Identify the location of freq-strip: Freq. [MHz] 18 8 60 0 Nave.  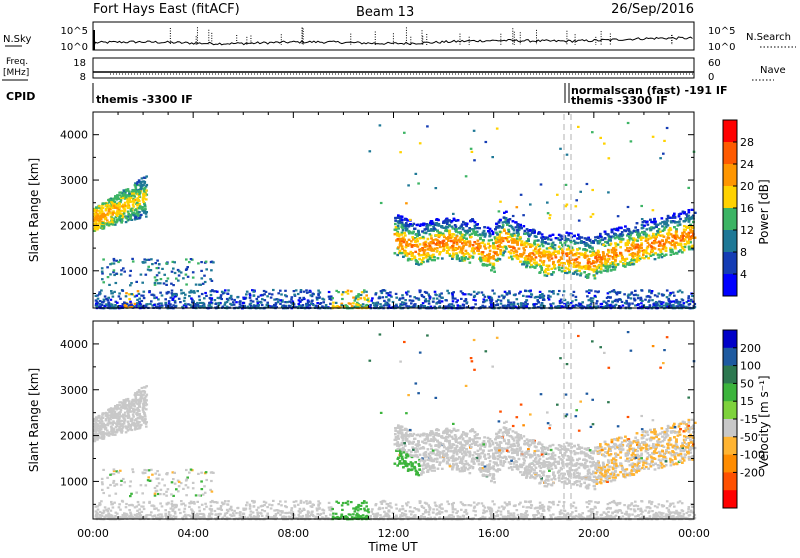
(394, 70).